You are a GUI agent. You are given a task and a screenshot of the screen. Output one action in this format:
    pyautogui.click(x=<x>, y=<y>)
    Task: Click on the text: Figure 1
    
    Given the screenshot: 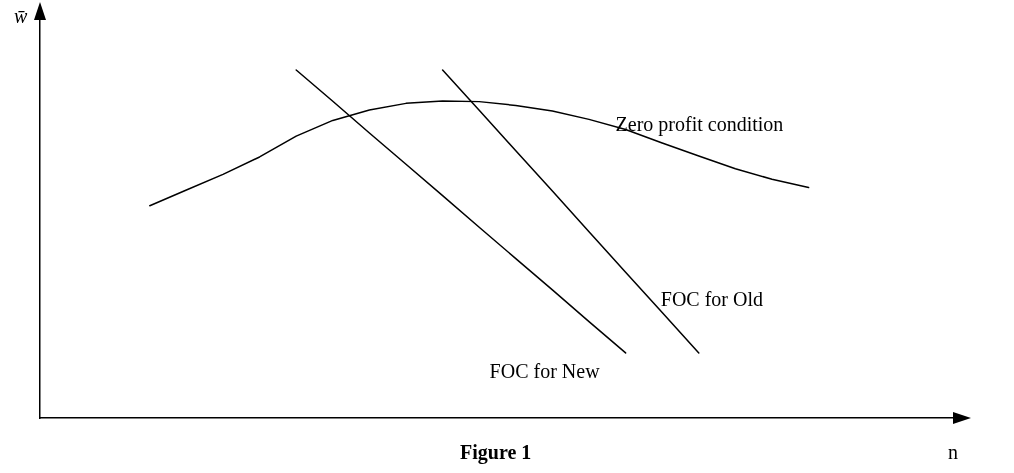 What is the action you would take?
    pyautogui.click(x=496, y=452)
    